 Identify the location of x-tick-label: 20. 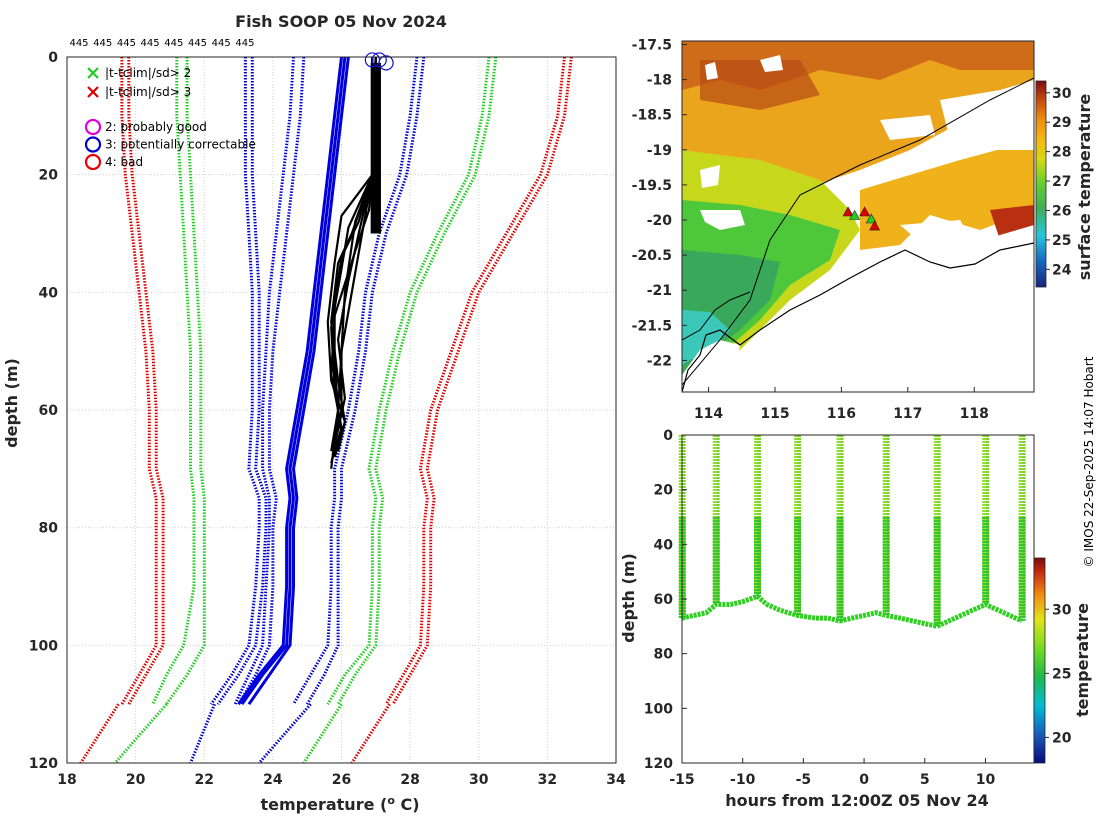
(136, 780).